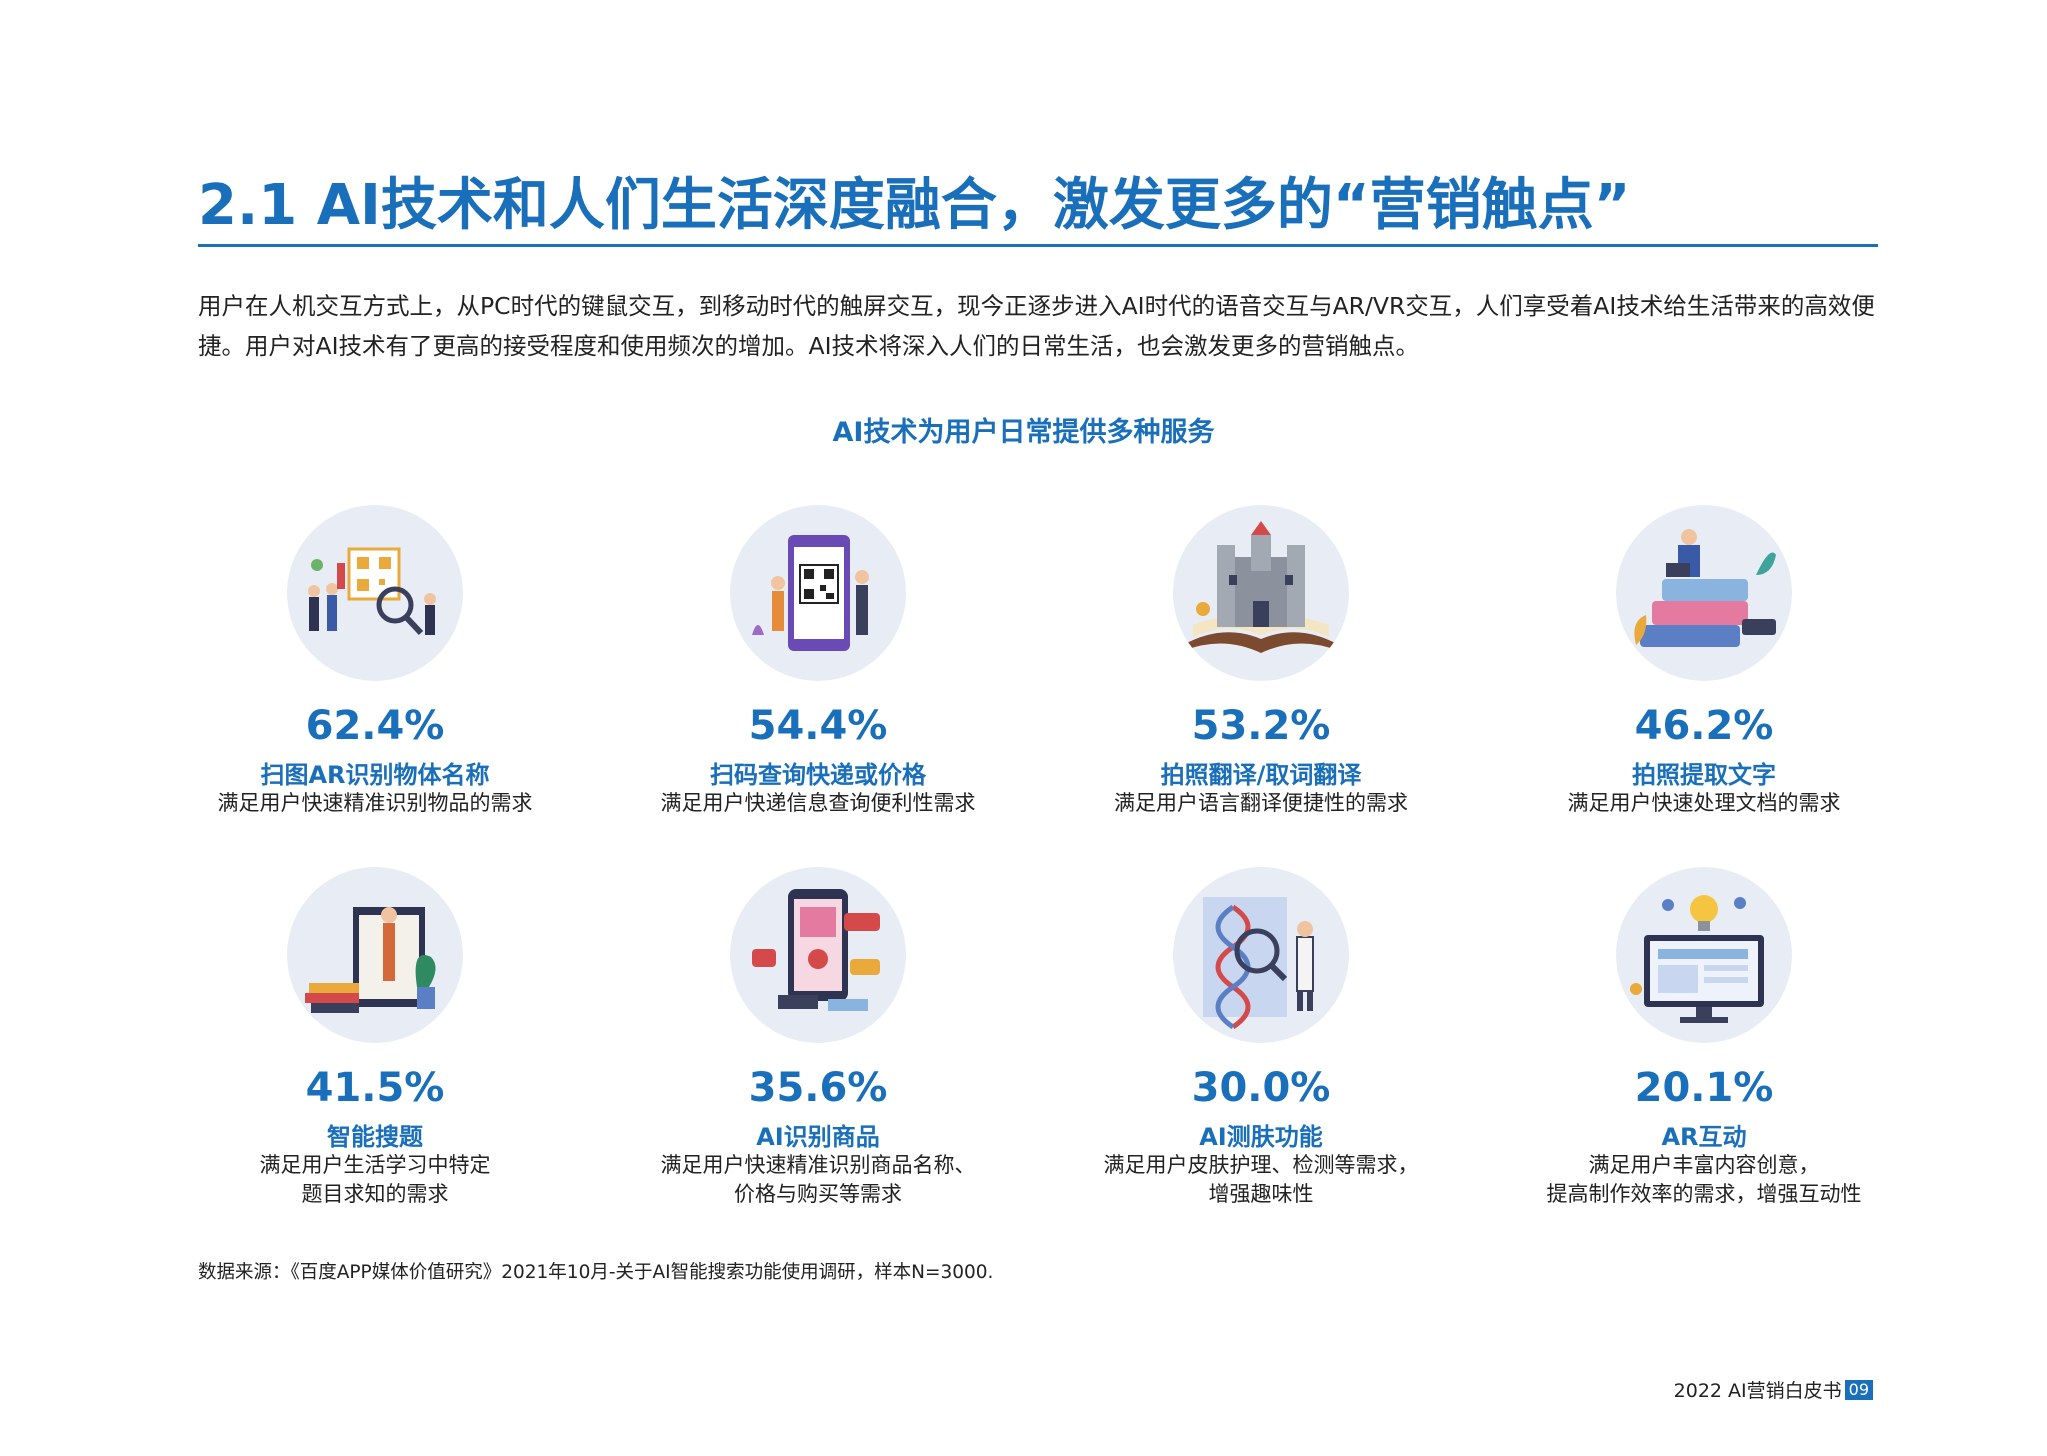 This screenshot has width=2047, height=1456. What do you see at coordinates (1757, 1391) in the screenshot?
I see `footer-title: 2022 AI营销白皮书` at bounding box center [1757, 1391].